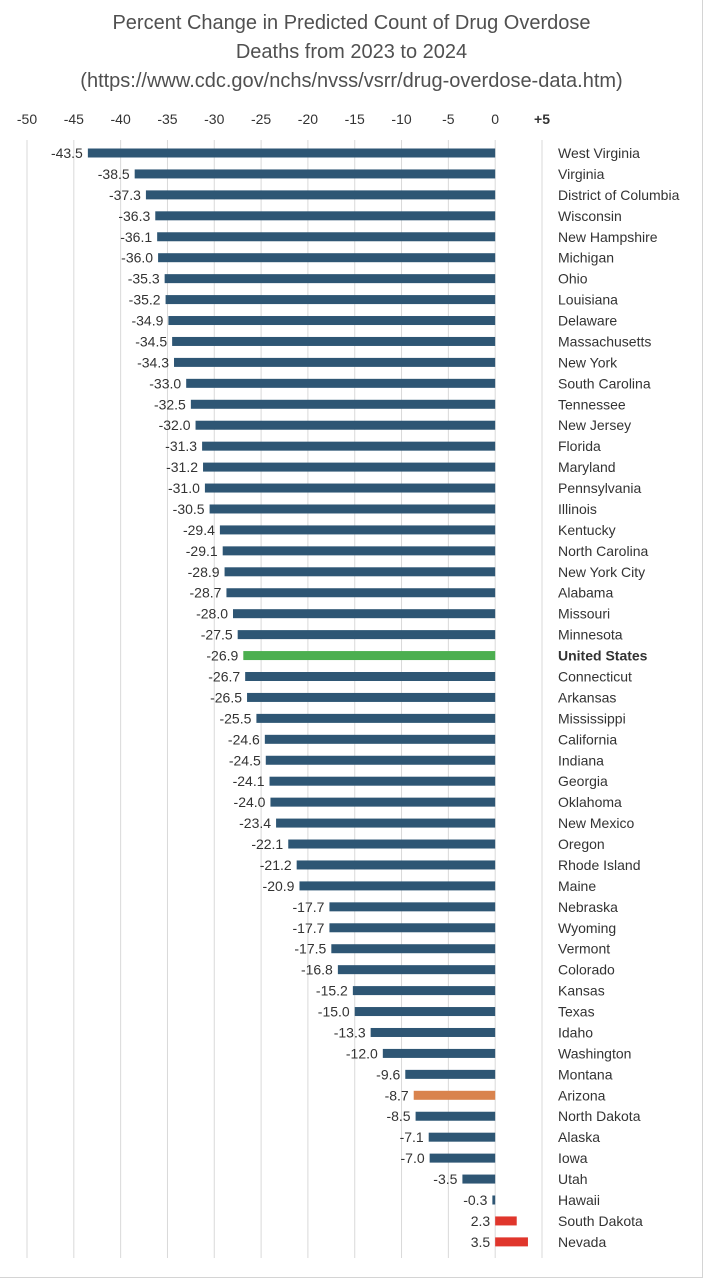 This screenshot has height=1280, width=703. Describe the element at coordinates (244, 739) in the screenshot. I see `value-label: -24.6` at that location.